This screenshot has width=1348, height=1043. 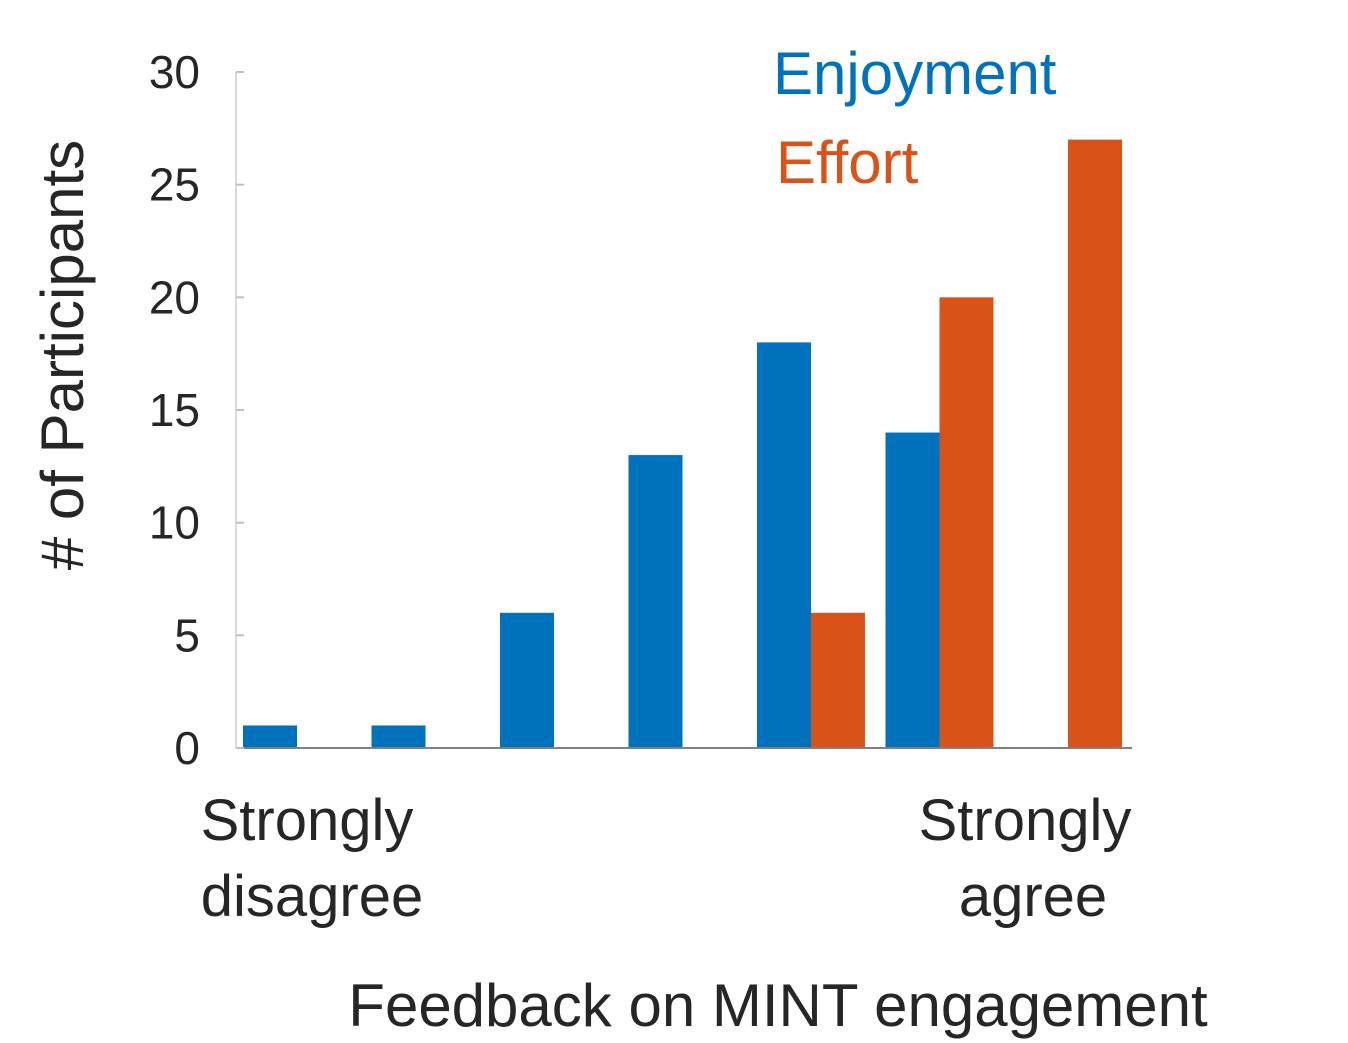 What do you see at coordinates (174, 297) in the screenshot?
I see `y-tick-label: 20` at bounding box center [174, 297].